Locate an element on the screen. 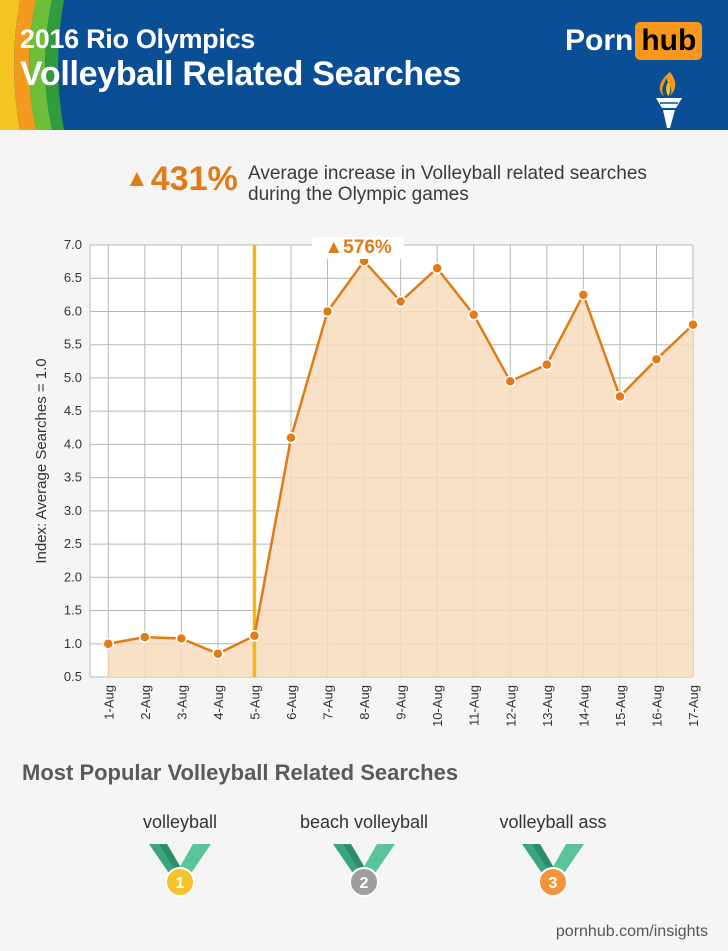 The width and height of the screenshot is (728, 951). up-triangle-icon: ▲ is located at coordinates (137, 178).